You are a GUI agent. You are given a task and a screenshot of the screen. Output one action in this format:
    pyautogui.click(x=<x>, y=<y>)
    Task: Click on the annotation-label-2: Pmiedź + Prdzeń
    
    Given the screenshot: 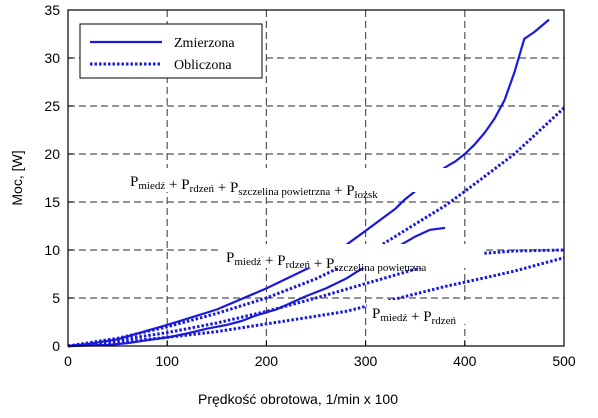 What is the action you would take?
    pyautogui.click(x=414, y=316)
    